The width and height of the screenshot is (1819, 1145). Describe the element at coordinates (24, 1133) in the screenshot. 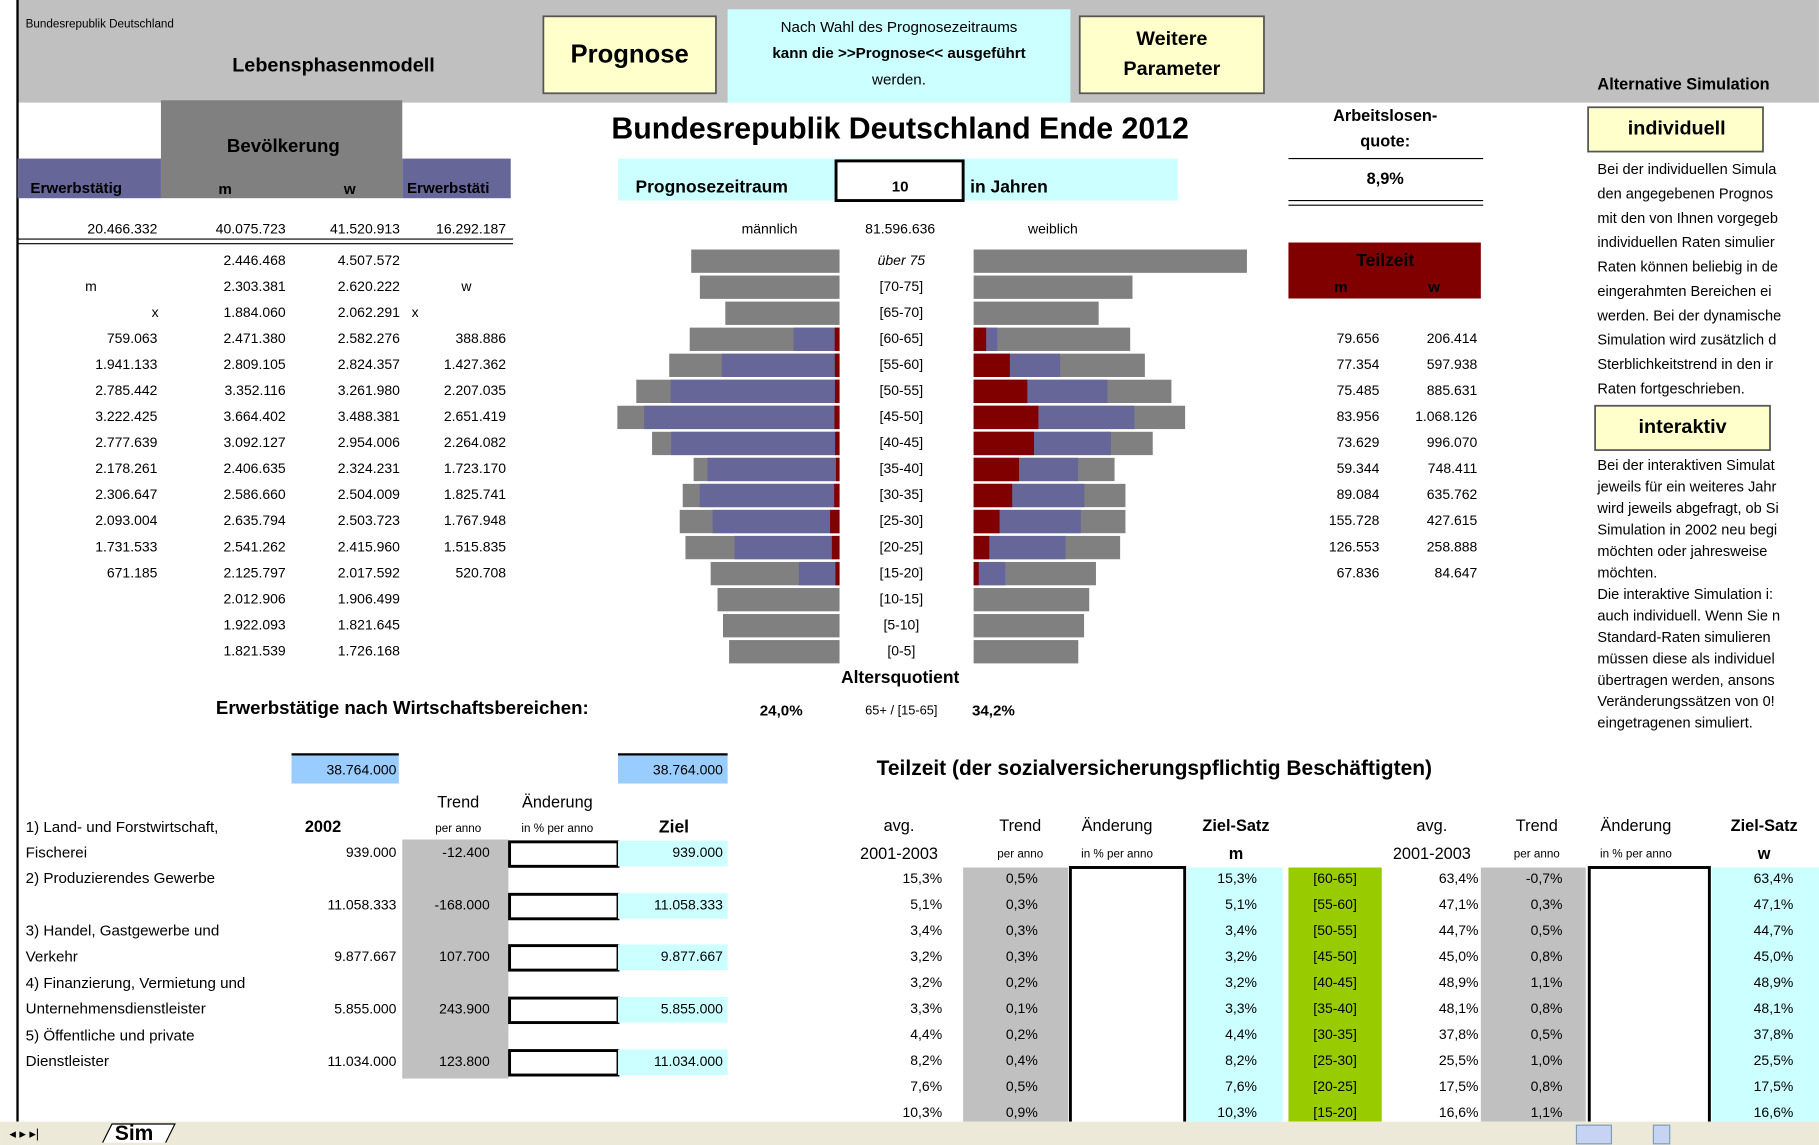

I see `tab-nav: ◂ ▸ ▸|` at that location.